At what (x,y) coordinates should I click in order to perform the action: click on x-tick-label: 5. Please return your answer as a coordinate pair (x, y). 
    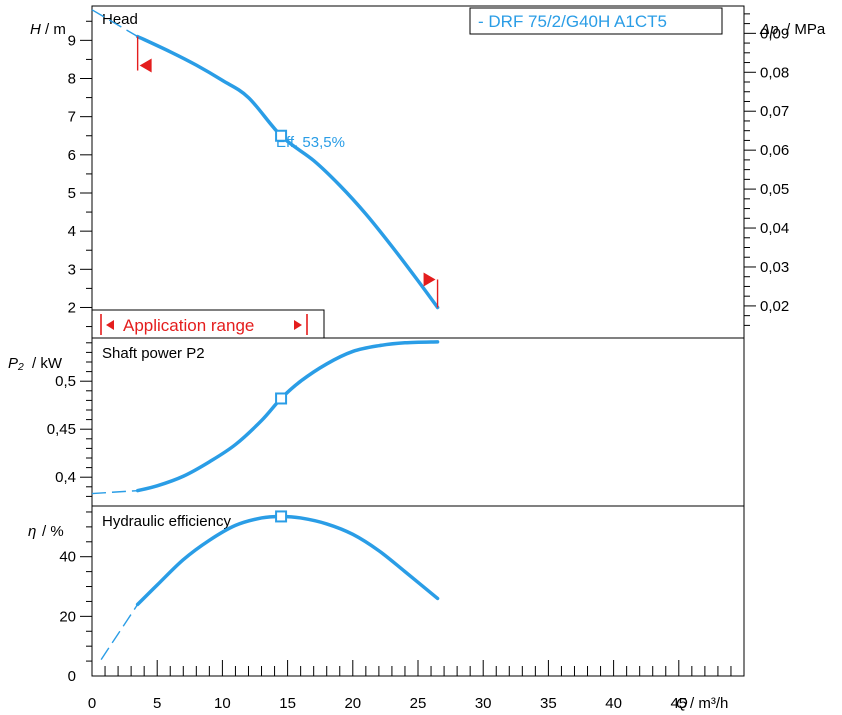
    Looking at the image, I should click on (157, 703).